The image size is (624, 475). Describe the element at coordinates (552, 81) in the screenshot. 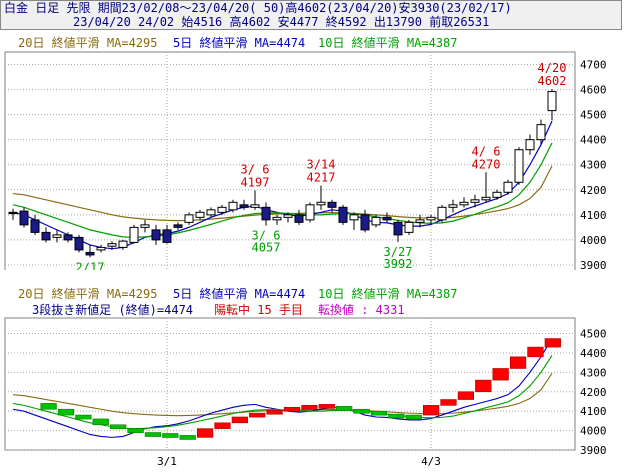

I see `annotation-value: 4602` at that location.